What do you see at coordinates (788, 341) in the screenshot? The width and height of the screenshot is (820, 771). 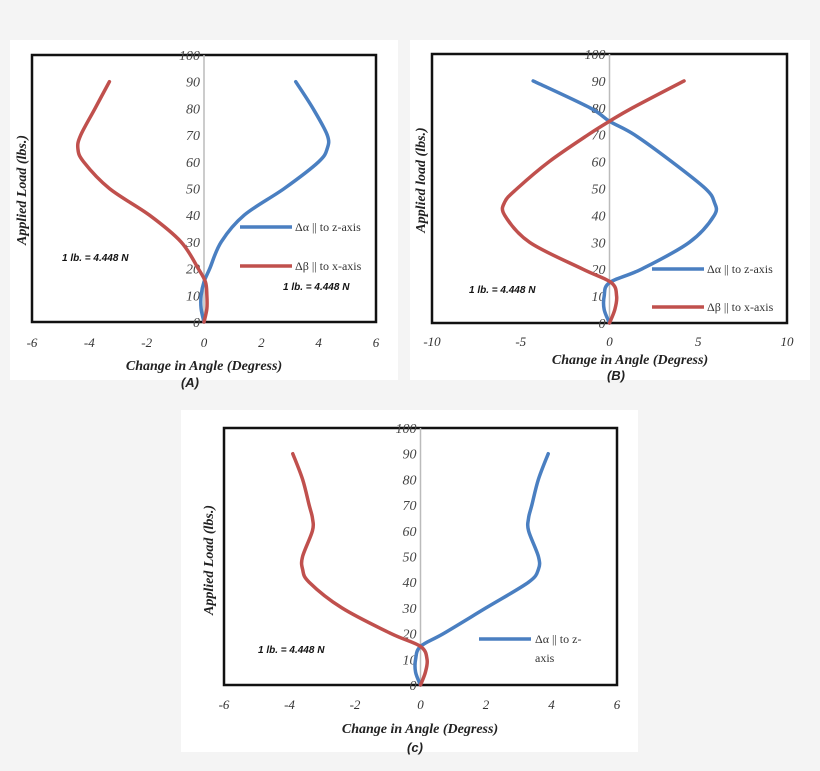 I see `x-tick-label: 10` at bounding box center [788, 341].